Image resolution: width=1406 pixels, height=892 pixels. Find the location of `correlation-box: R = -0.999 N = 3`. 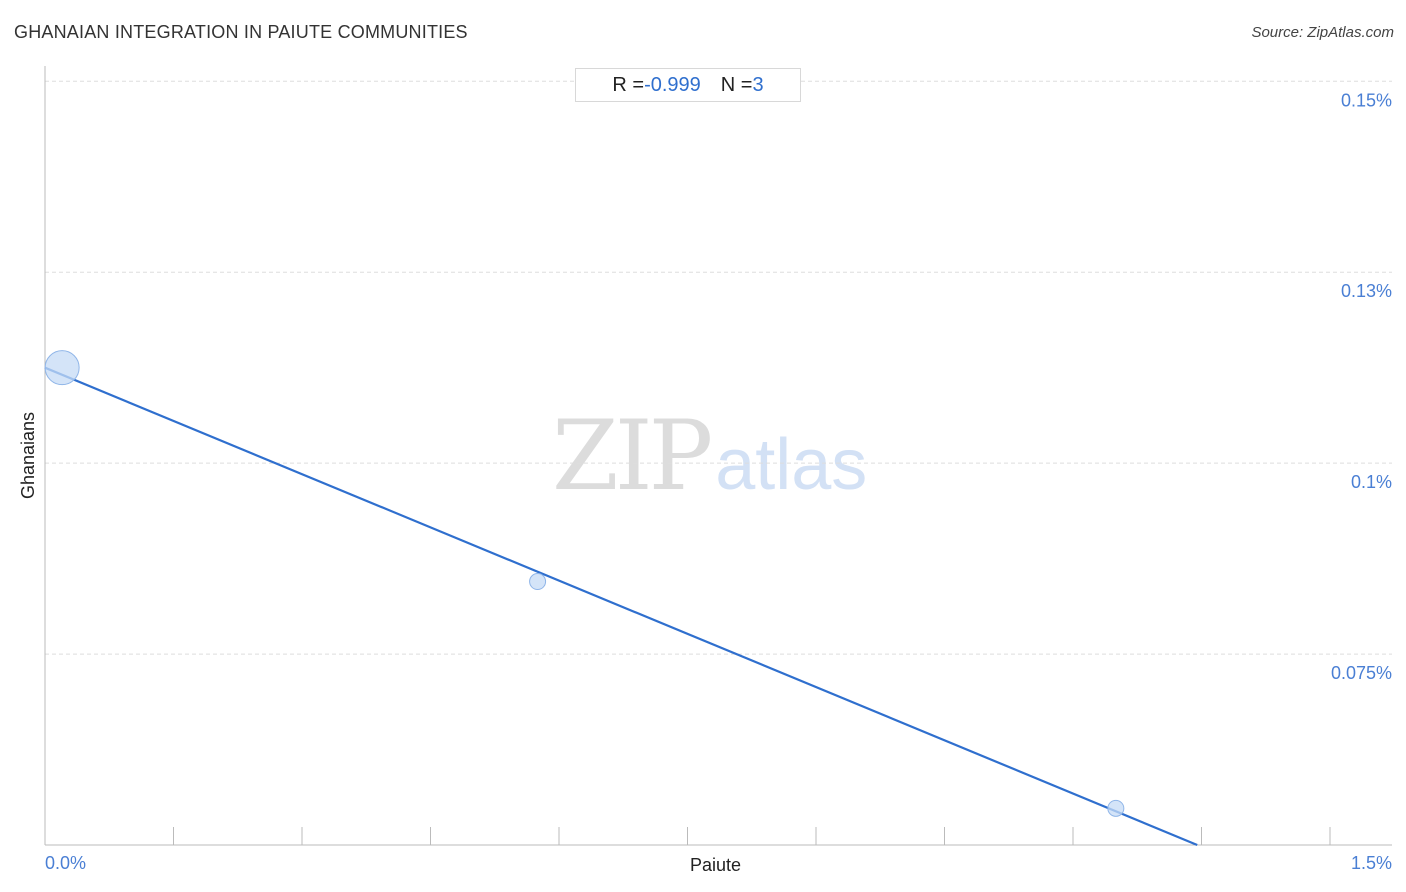

correlation-box: R = -0.999 N = 3 is located at coordinates (688, 85).